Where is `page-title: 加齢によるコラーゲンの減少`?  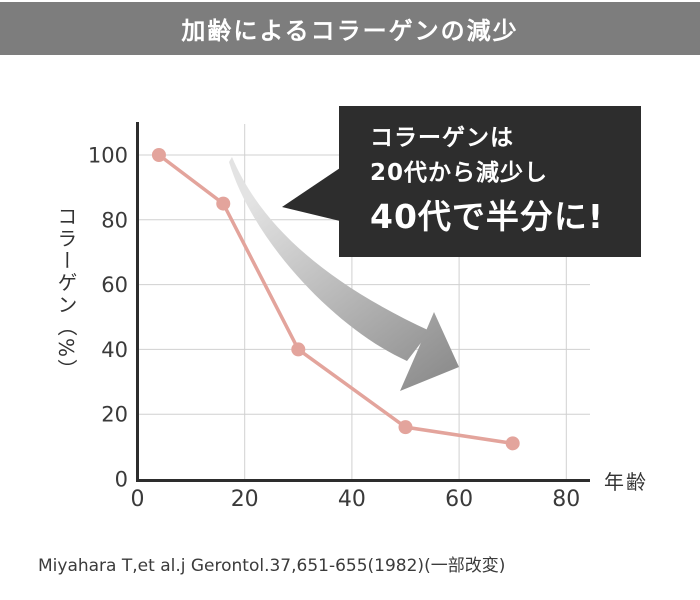
page-title: 加齢によるコラーゲンの減少 is located at coordinates (350, 31).